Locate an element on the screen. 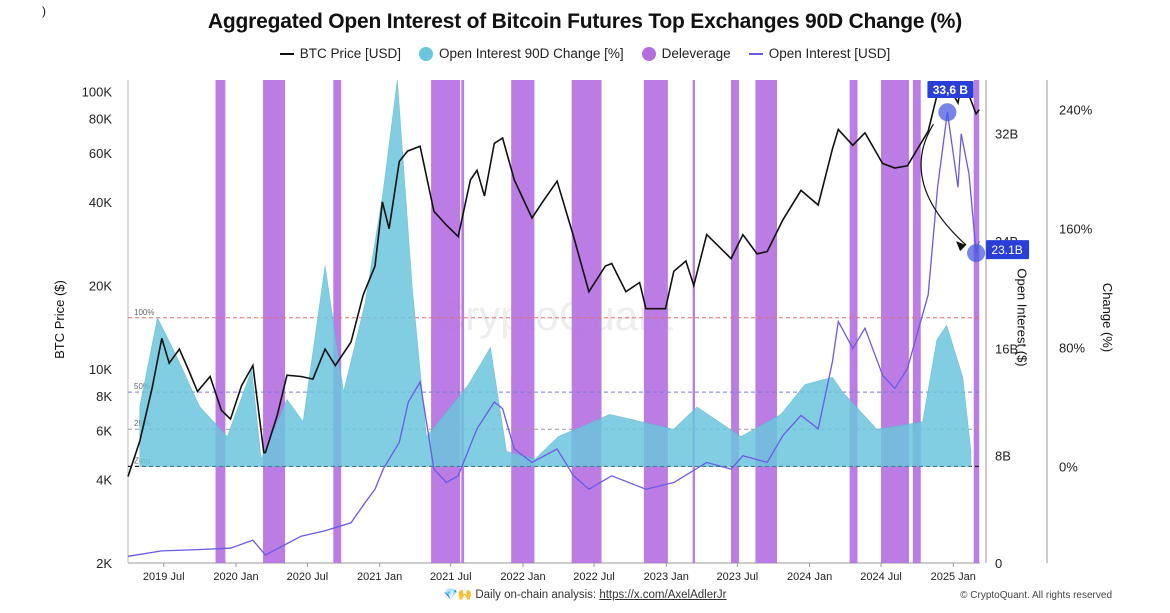 This screenshot has height=613, width=1170. x-tick-label-5: 2022 Jan is located at coordinates (522, 577).